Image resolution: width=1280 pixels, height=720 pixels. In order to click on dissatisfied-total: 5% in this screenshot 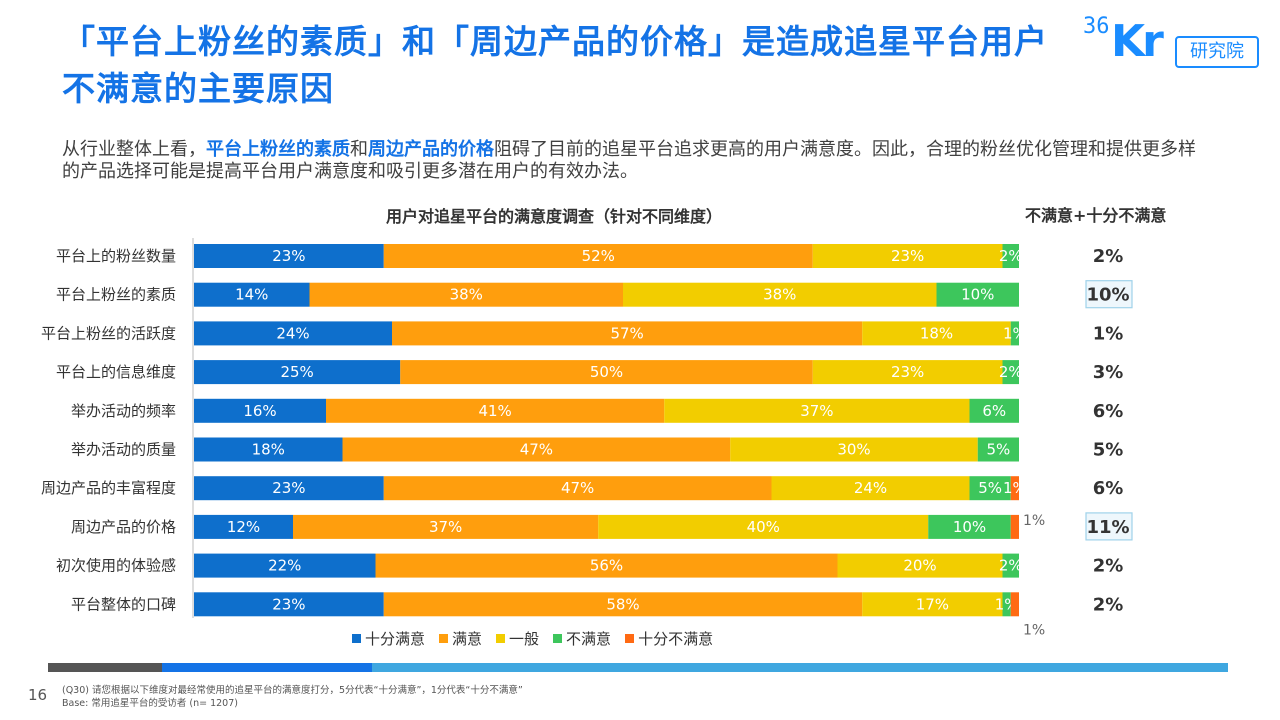, I will do `click(1108, 450)`.